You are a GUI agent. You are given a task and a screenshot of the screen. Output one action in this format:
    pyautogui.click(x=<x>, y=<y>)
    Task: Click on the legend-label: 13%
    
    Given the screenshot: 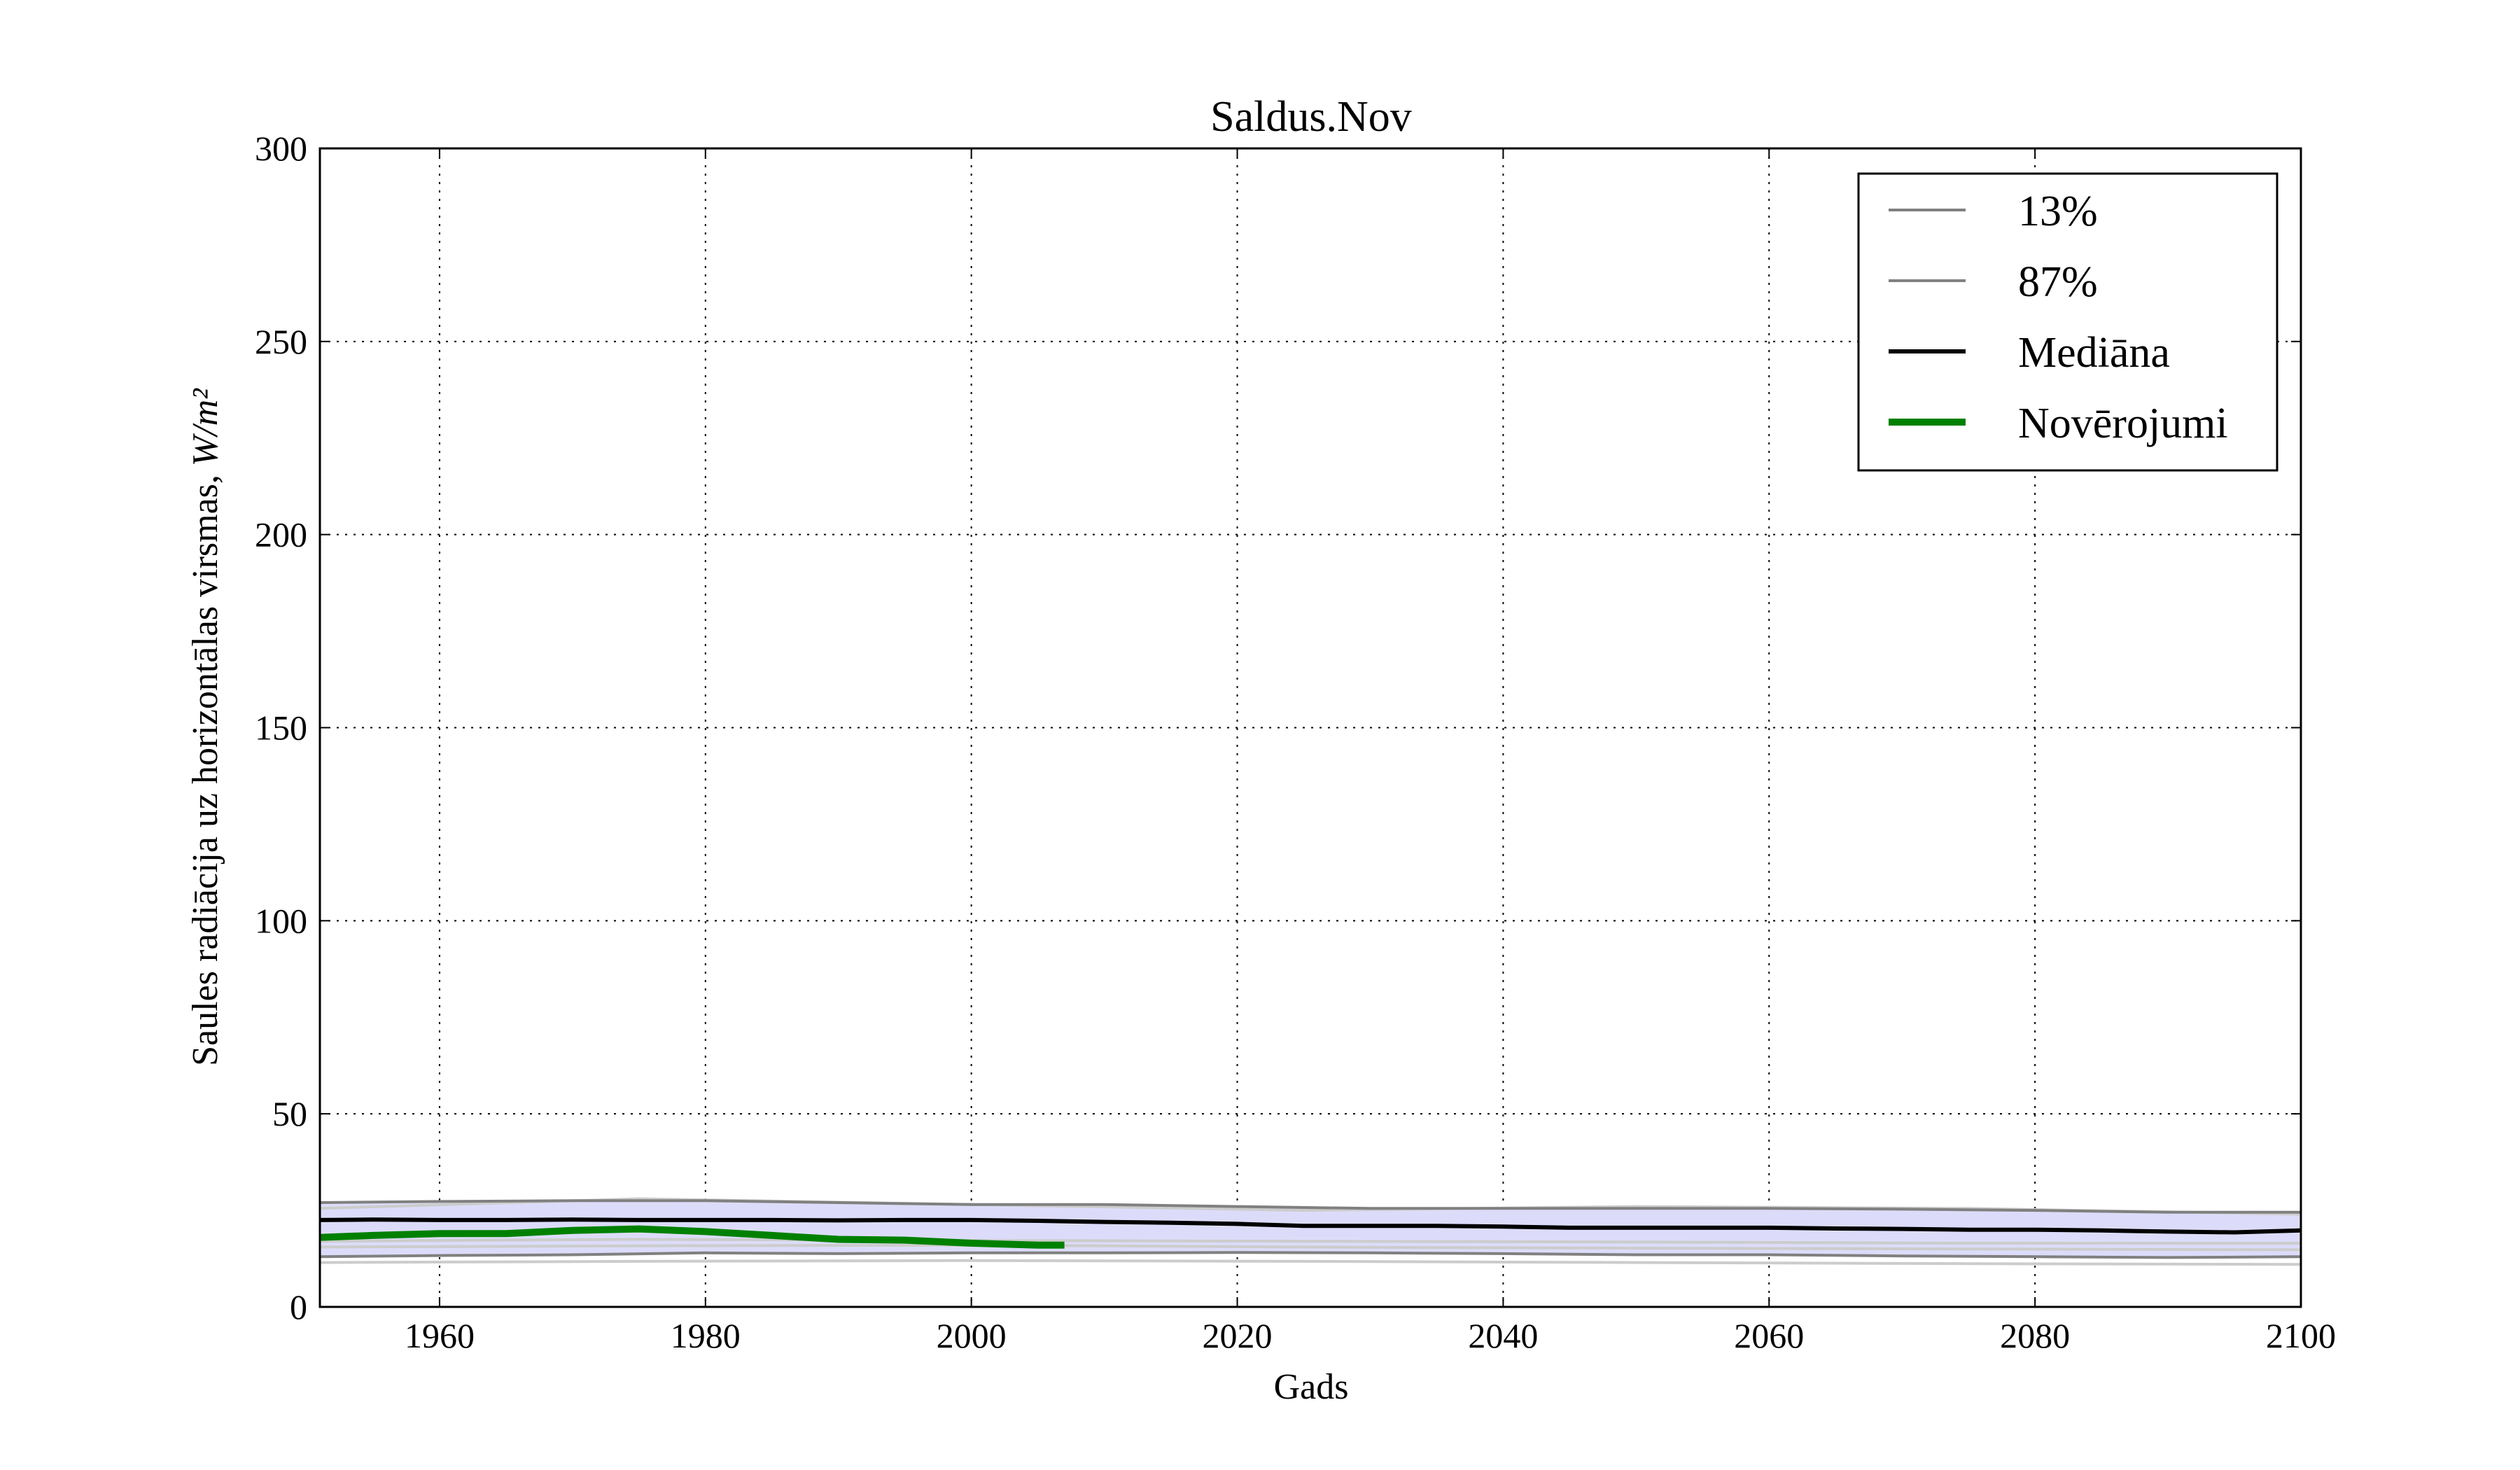 What is the action you would take?
    pyautogui.click(x=2058, y=211)
    